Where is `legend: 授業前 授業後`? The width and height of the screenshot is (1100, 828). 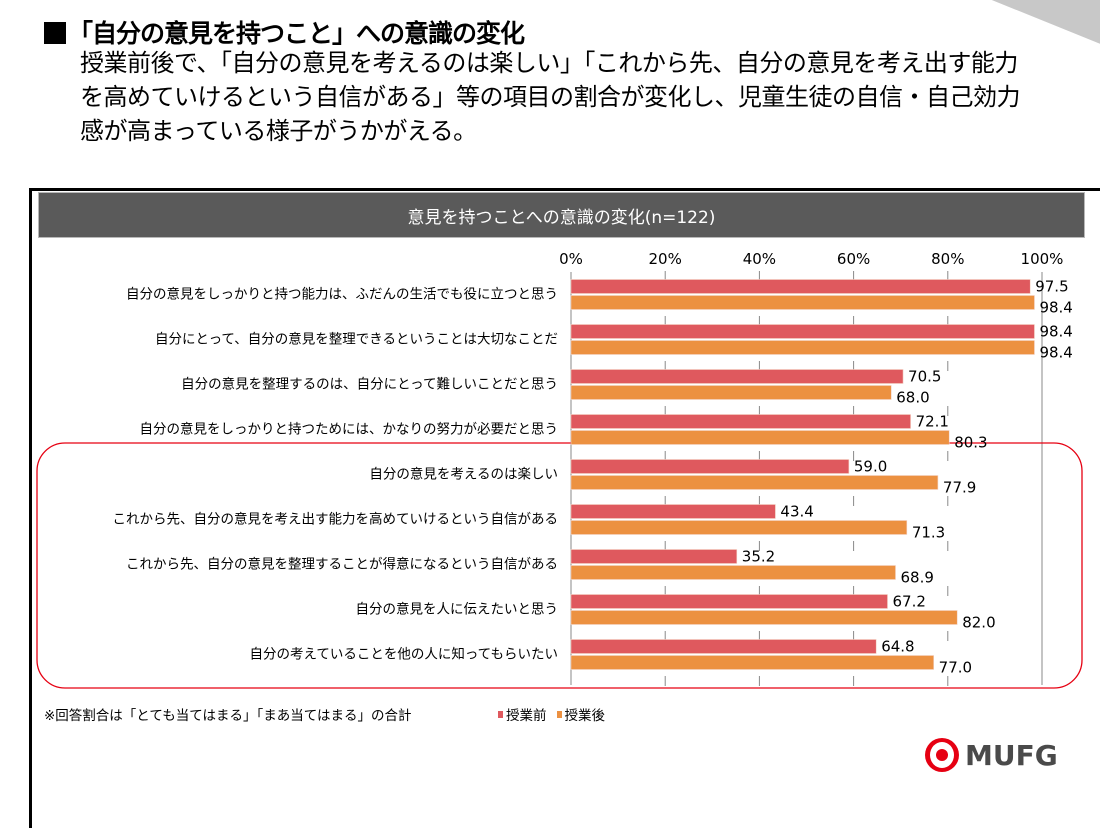
legend: 授業前 授業後 is located at coordinates (551, 714).